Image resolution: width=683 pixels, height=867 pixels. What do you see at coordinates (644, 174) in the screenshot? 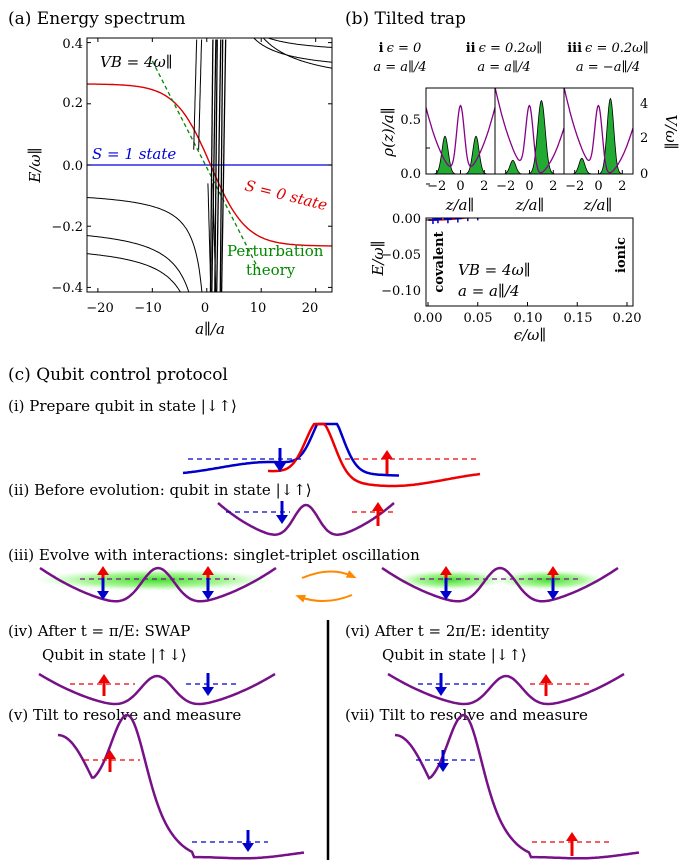
I see `b-y2tick: 0` at bounding box center [644, 174].